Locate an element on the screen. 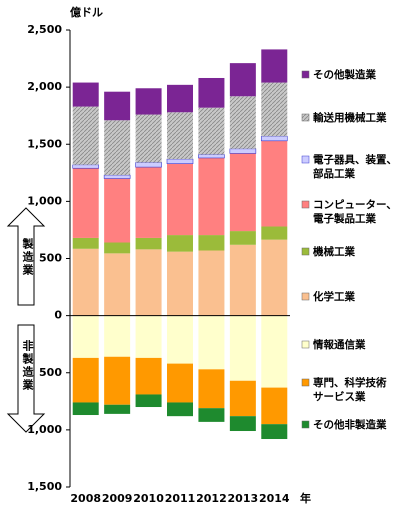 This screenshot has height=510, width=400. x-unit: 年 is located at coordinates (305, 498).